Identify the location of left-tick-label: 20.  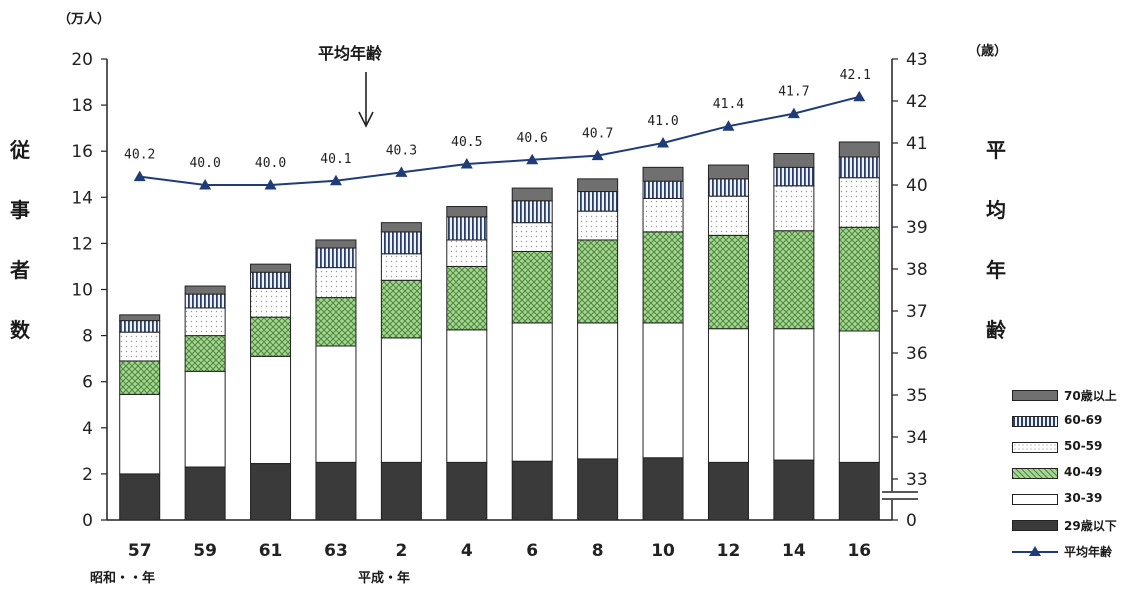
(82, 60).